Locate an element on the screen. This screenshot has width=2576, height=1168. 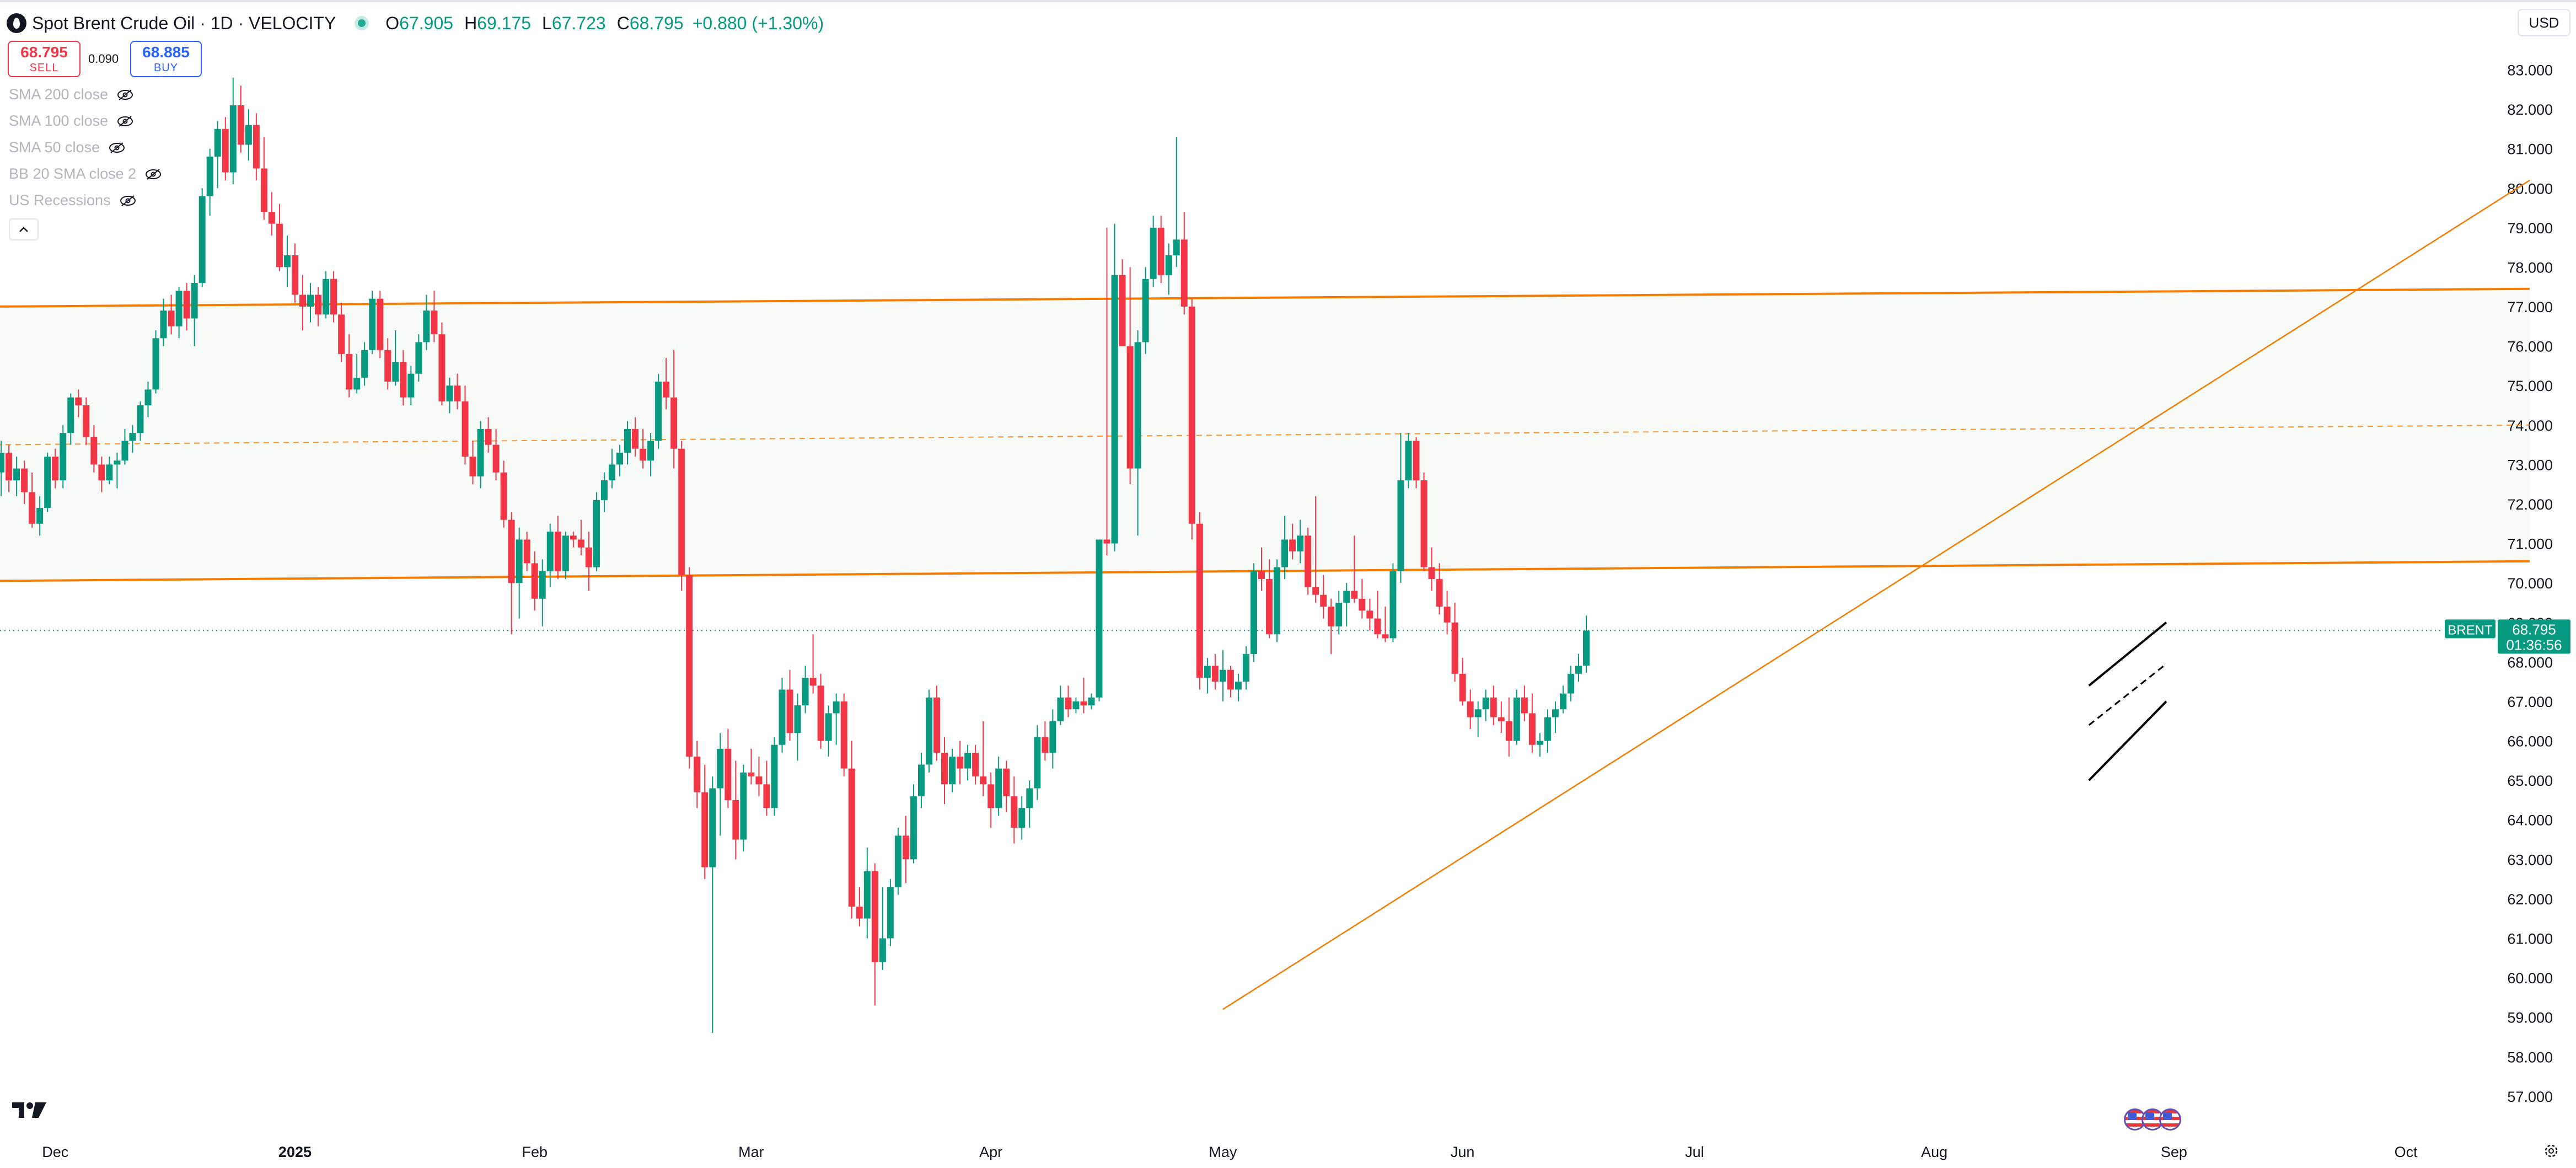
settings-gear-icon is located at coordinates (2551, 1151).